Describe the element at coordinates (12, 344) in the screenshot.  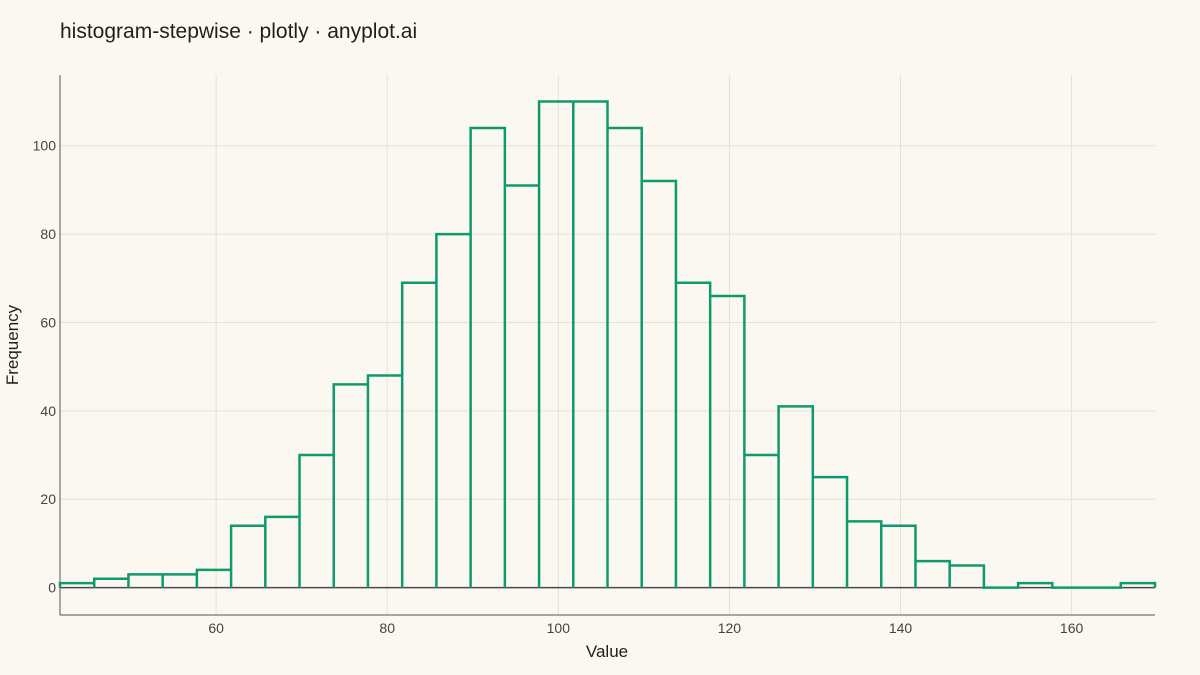
I see `y-axis-title: Frequency` at that location.